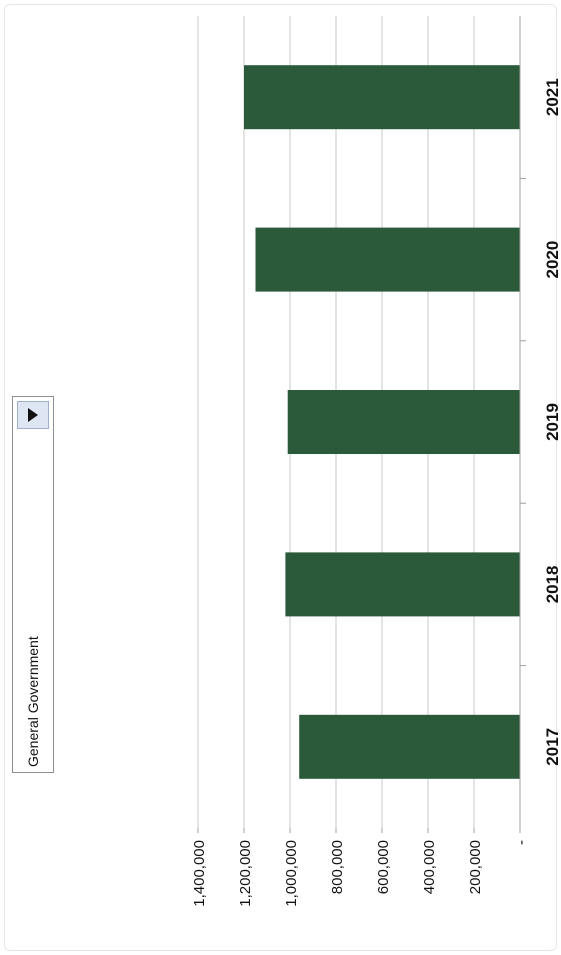  What do you see at coordinates (475, 867) in the screenshot?
I see `value-tick-label: 200,000` at bounding box center [475, 867].